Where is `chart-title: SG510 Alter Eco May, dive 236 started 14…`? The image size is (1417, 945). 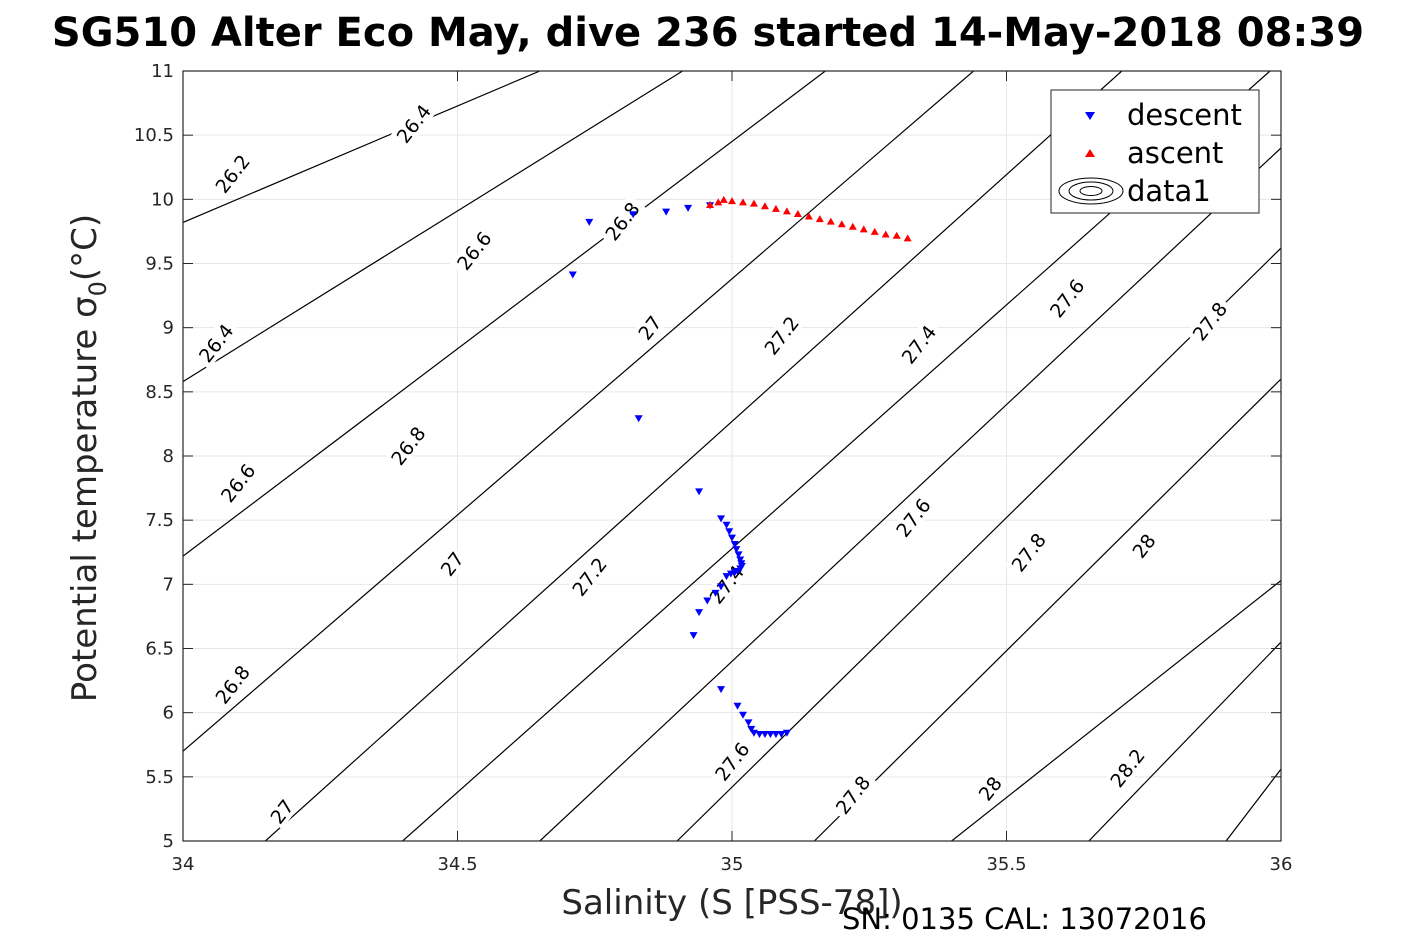 chart-title: SG510 Alter Eco May, dive 236 started 14… is located at coordinates (708, 33).